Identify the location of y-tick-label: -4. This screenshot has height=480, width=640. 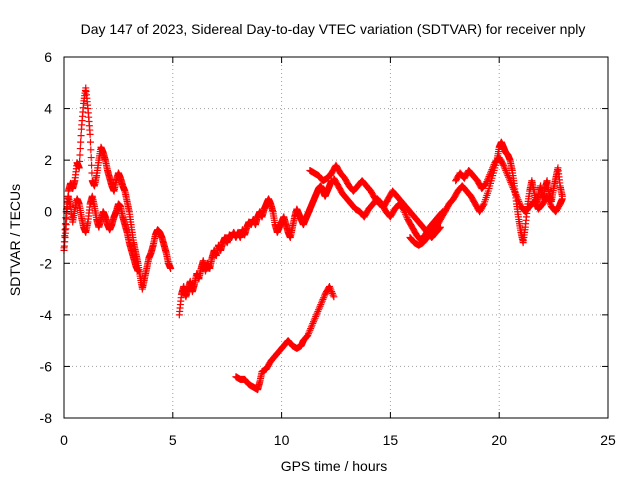
(46, 315).